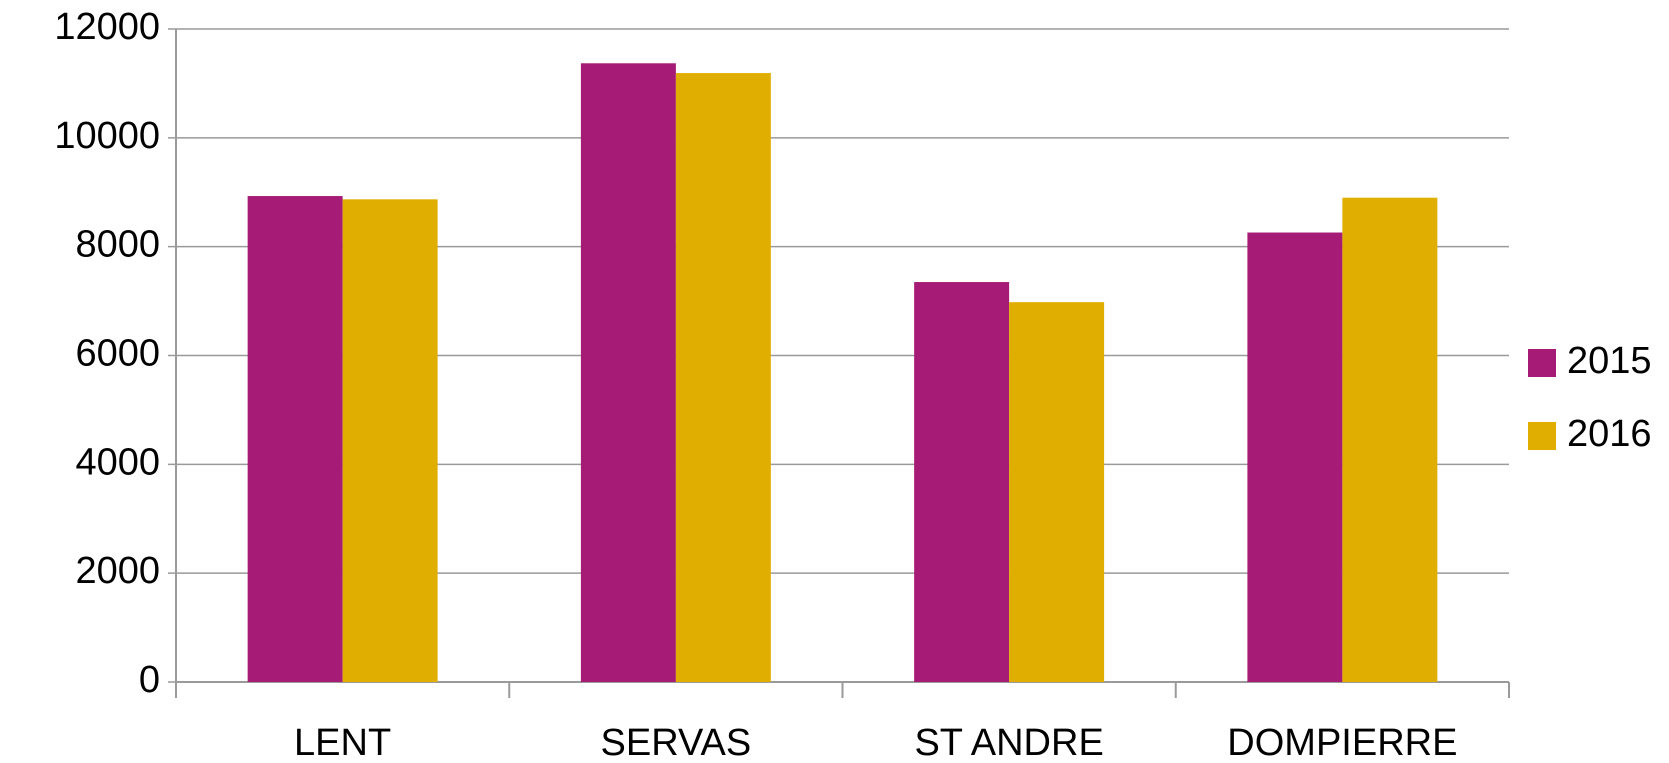 The width and height of the screenshot is (1669, 763). What do you see at coordinates (1609, 434) in the screenshot?
I see `legend-label: 2016` at bounding box center [1609, 434].